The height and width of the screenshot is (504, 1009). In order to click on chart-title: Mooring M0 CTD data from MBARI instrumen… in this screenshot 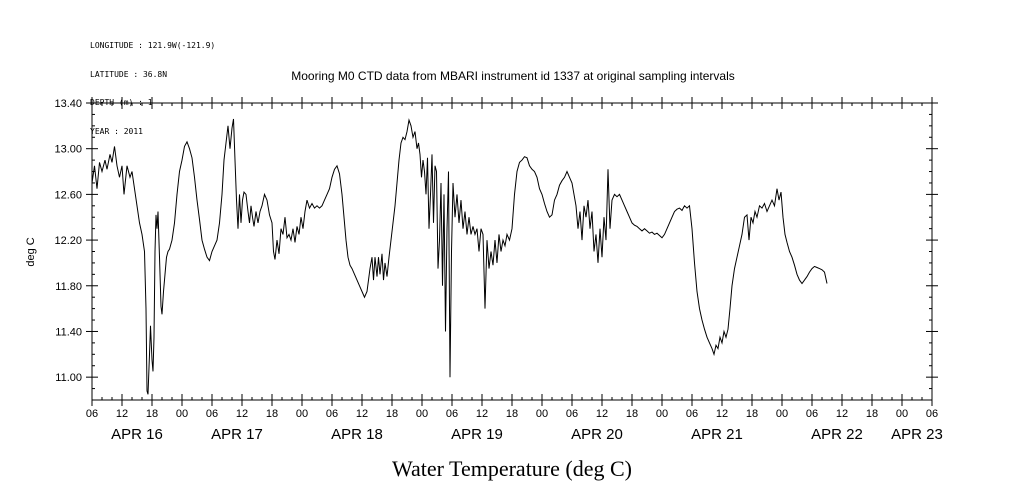, I will do `click(513, 76)`.